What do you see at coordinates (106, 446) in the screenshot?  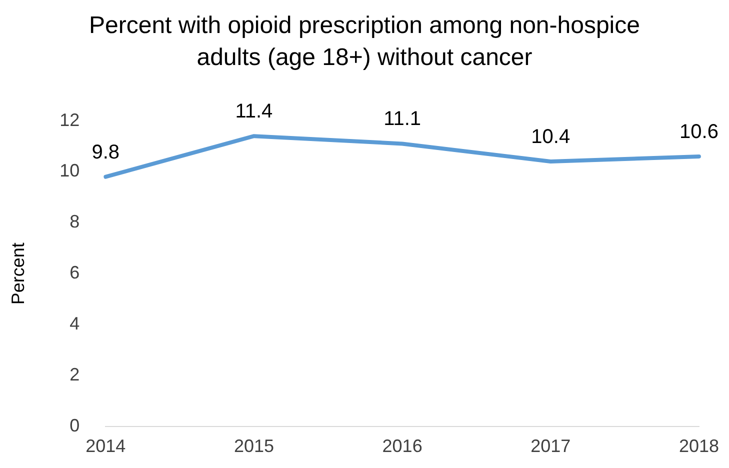 I see `x-tick-label: 2014` at bounding box center [106, 446].